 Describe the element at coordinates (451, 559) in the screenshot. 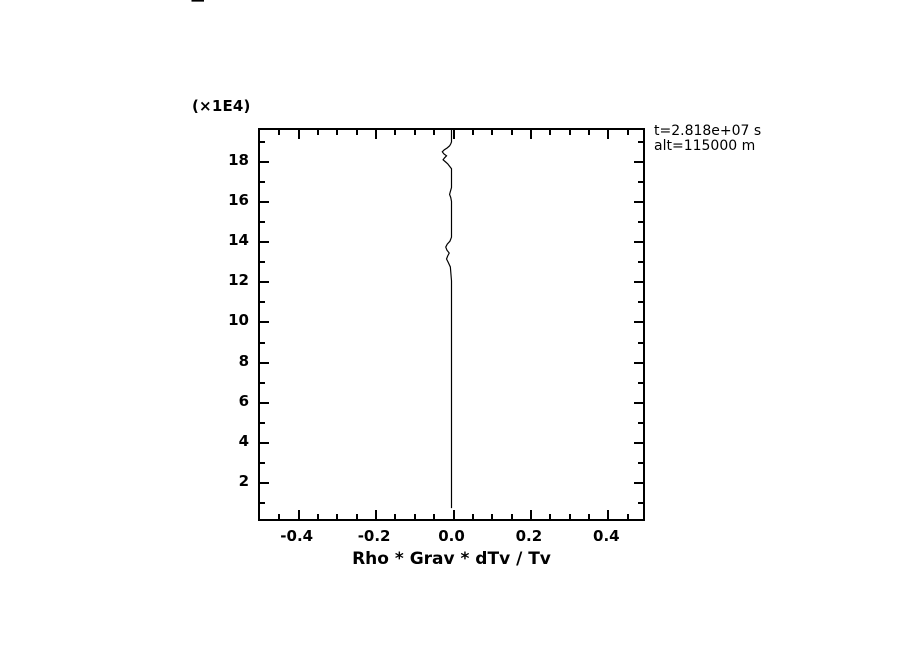

I see `x-axis-title: Rho * Grav * dTv / Tv` at that location.